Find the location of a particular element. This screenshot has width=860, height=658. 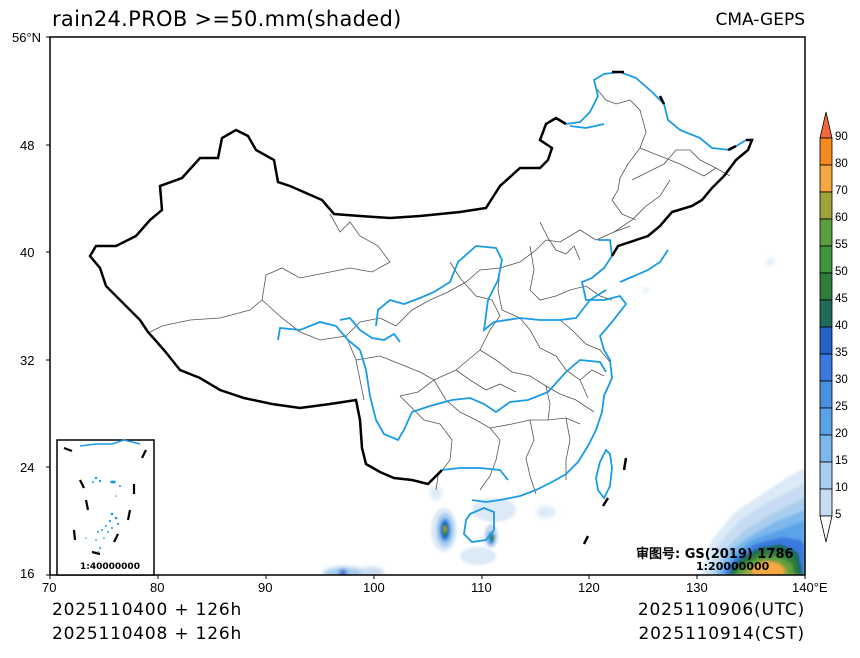

init-time-cst: 2025110408 + 126h is located at coordinates (147, 634).